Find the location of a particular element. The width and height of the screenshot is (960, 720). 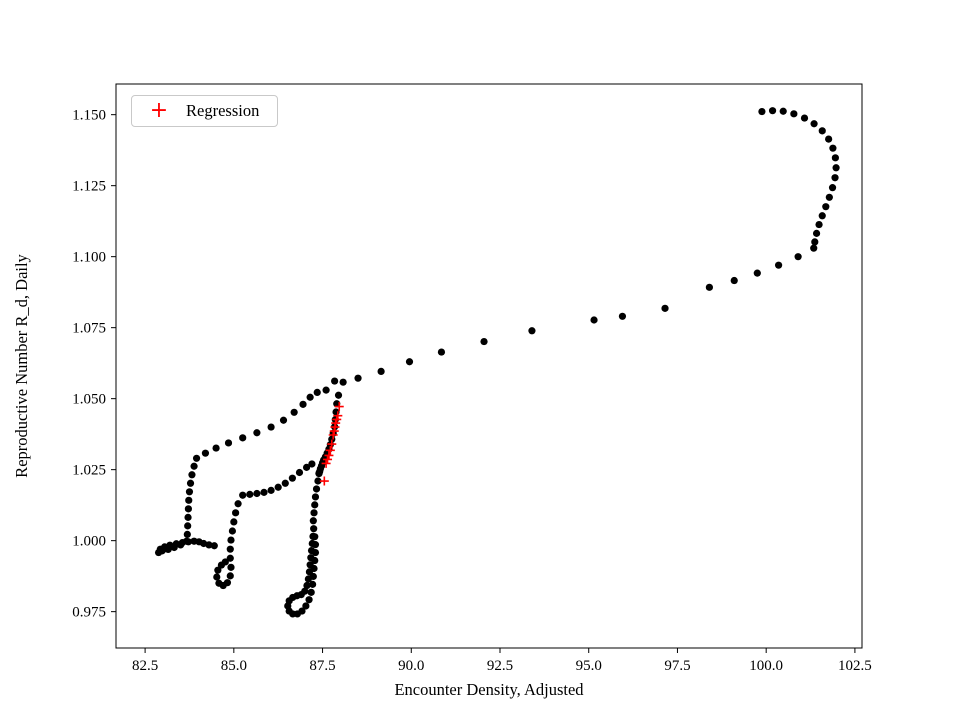

y-tick-label: 1.075 is located at coordinates (89, 329).